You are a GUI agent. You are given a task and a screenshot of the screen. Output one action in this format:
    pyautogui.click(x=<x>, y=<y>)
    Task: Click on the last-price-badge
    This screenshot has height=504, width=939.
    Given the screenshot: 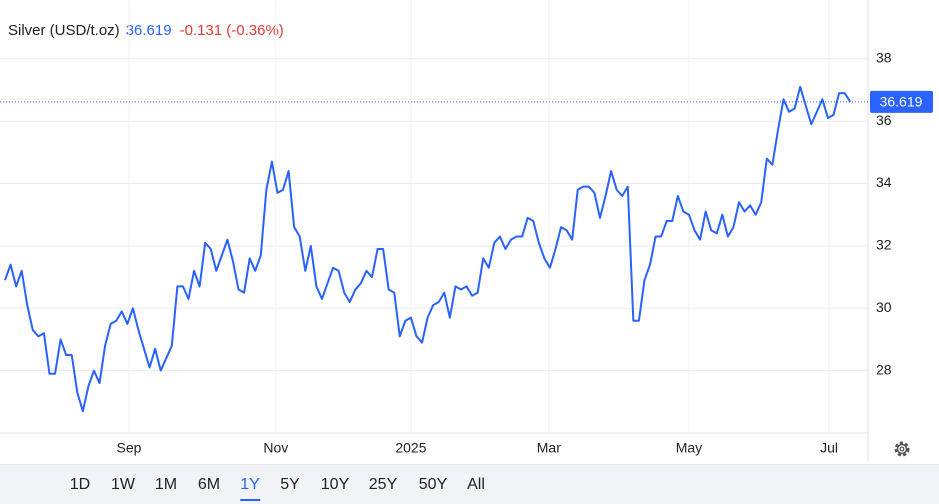 What is the action you would take?
    pyautogui.click(x=901, y=101)
    